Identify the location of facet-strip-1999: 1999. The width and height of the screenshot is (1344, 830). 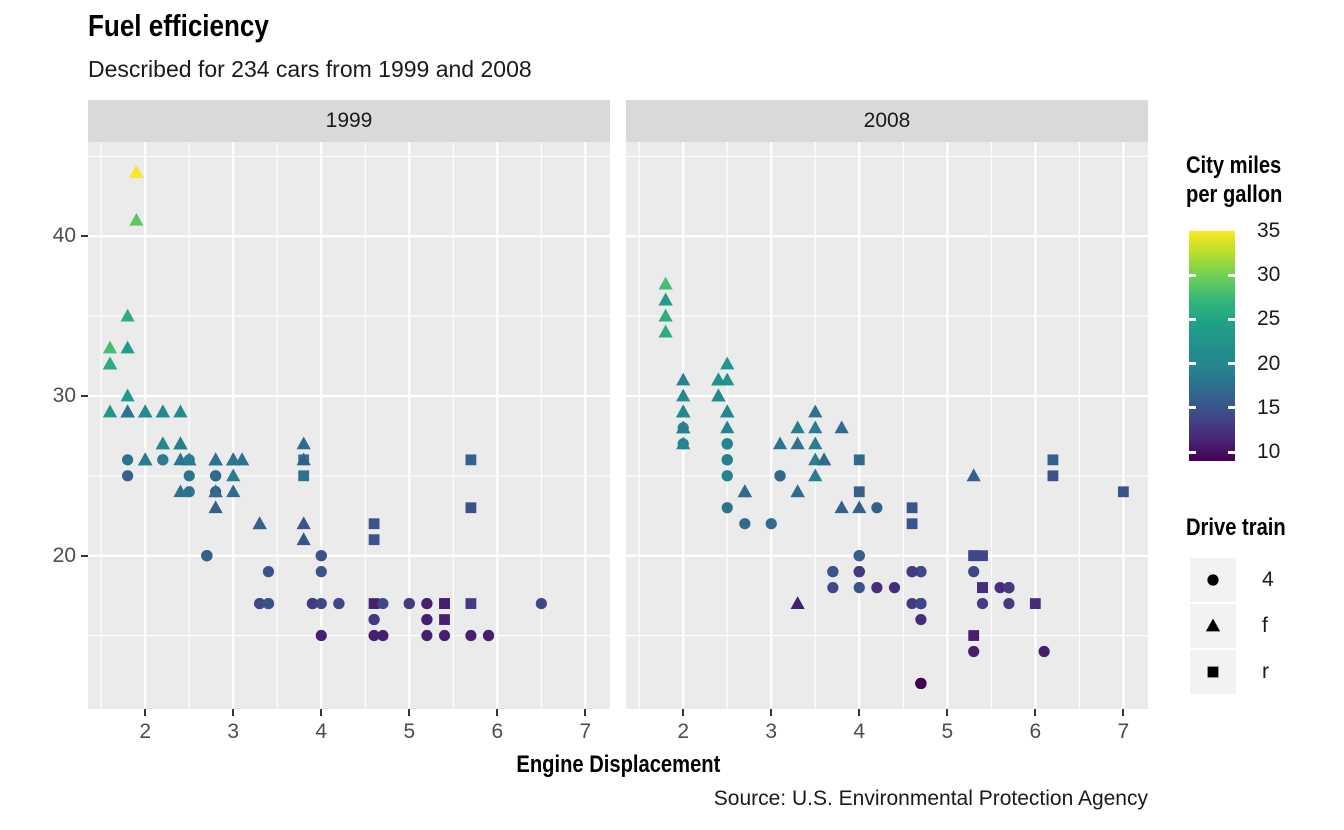
(349, 121).